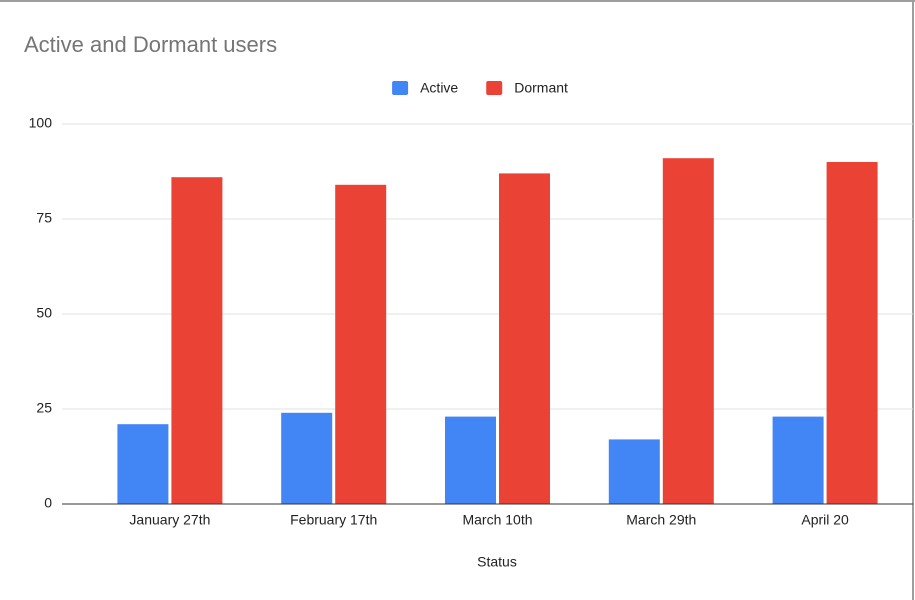 The height and width of the screenshot is (600, 915). What do you see at coordinates (541, 88) in the screenshot?
I see `legend-label: Dormant` at bounding box center [541, 88].